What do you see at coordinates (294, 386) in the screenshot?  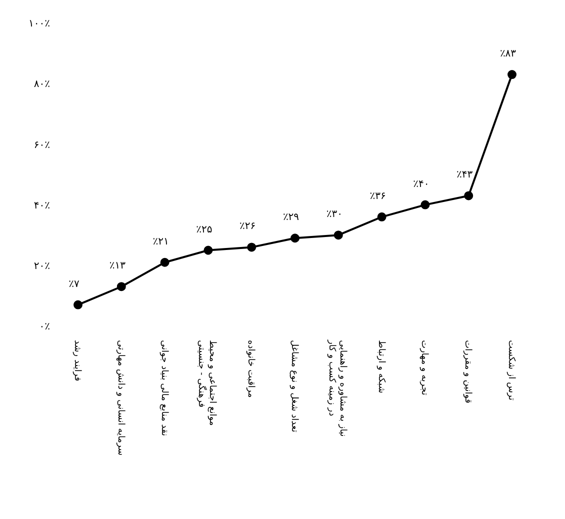 I see `x-tick-label: تعداد شغل و نوع مشاغل` at bounding box center [294, 386].